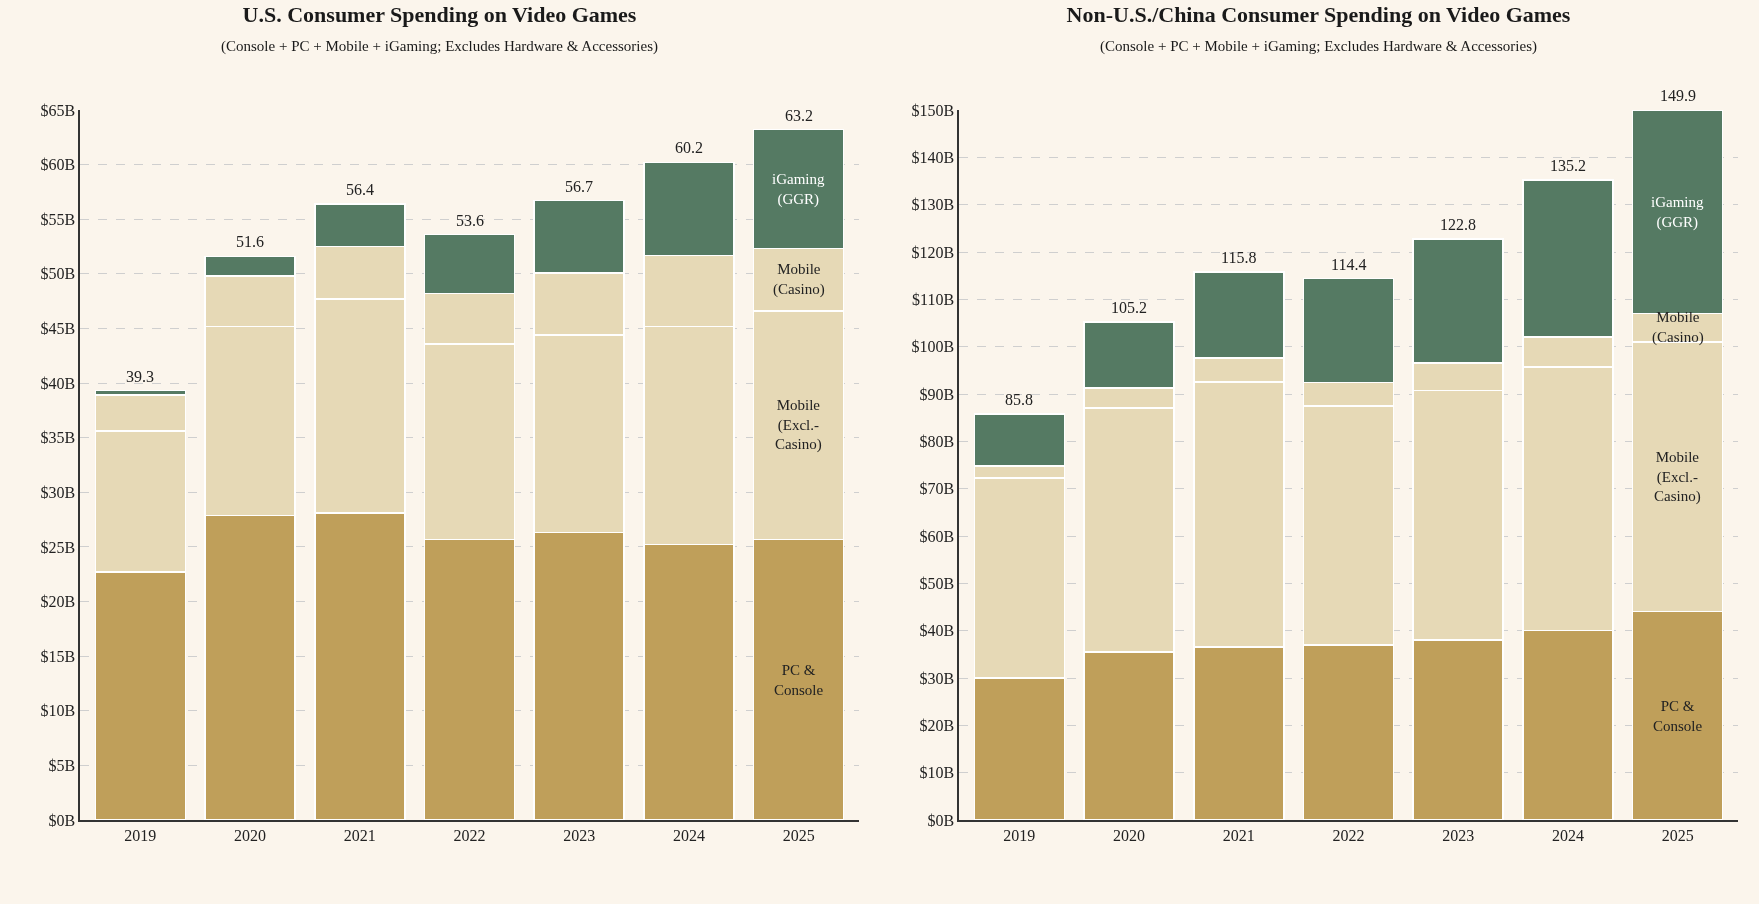 This screenshot has width=1759, height=904. I want to click on y-tick-label: $80B, so click(937, 441).